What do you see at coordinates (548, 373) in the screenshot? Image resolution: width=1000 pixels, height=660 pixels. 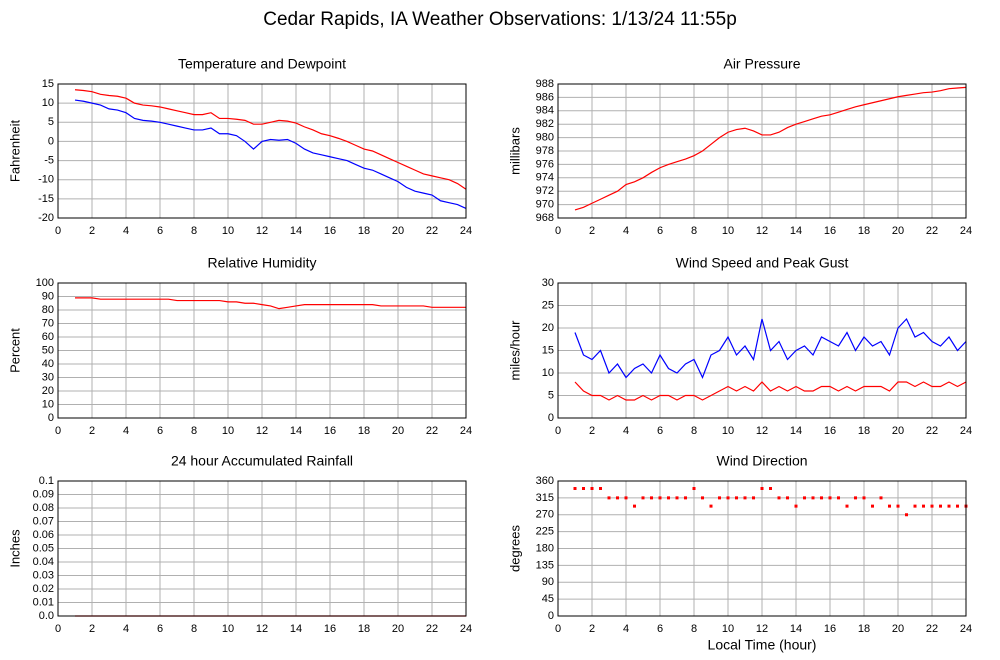 I see `y-tick-label: 10` at bounding box center [548, 373].